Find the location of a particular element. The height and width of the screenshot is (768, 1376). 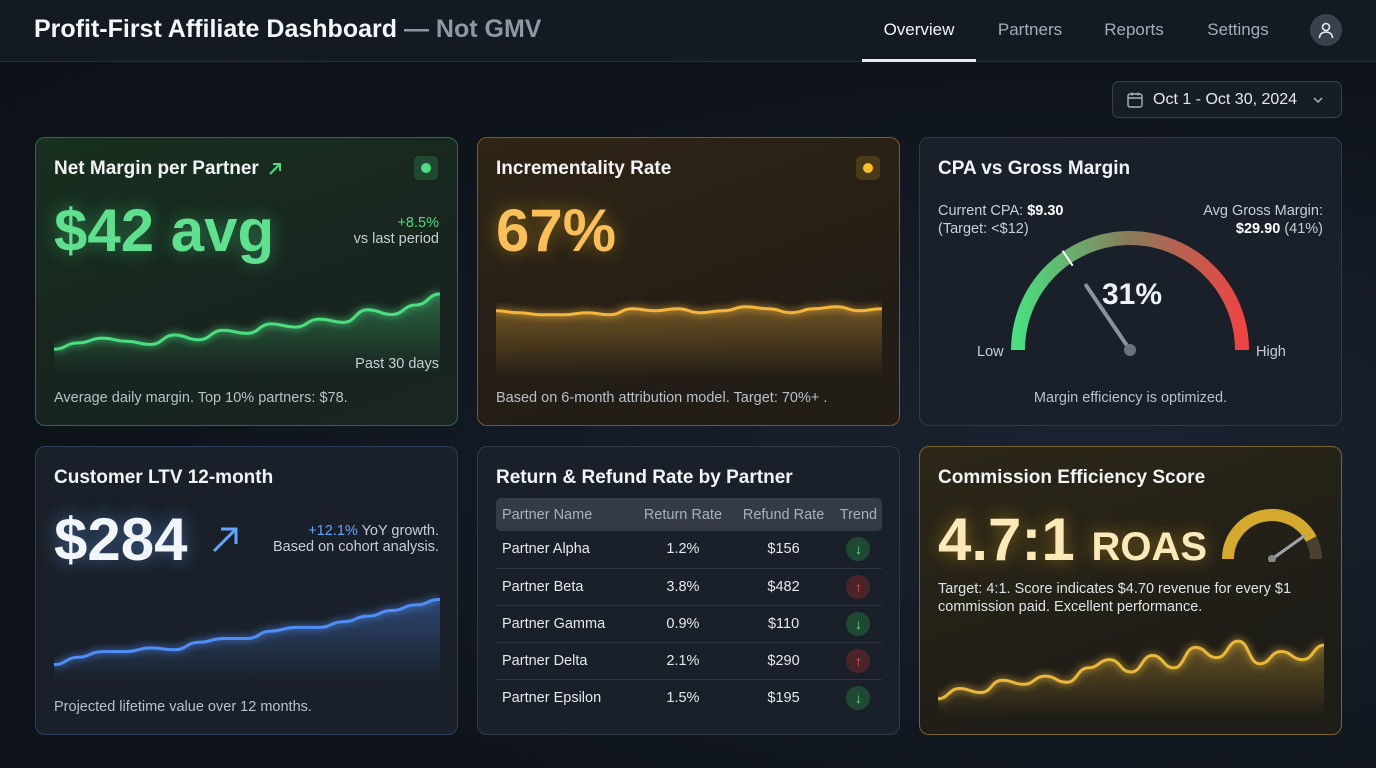

card-footer: Margin efficiency is optimized. is located at coordinates (1130, 398).